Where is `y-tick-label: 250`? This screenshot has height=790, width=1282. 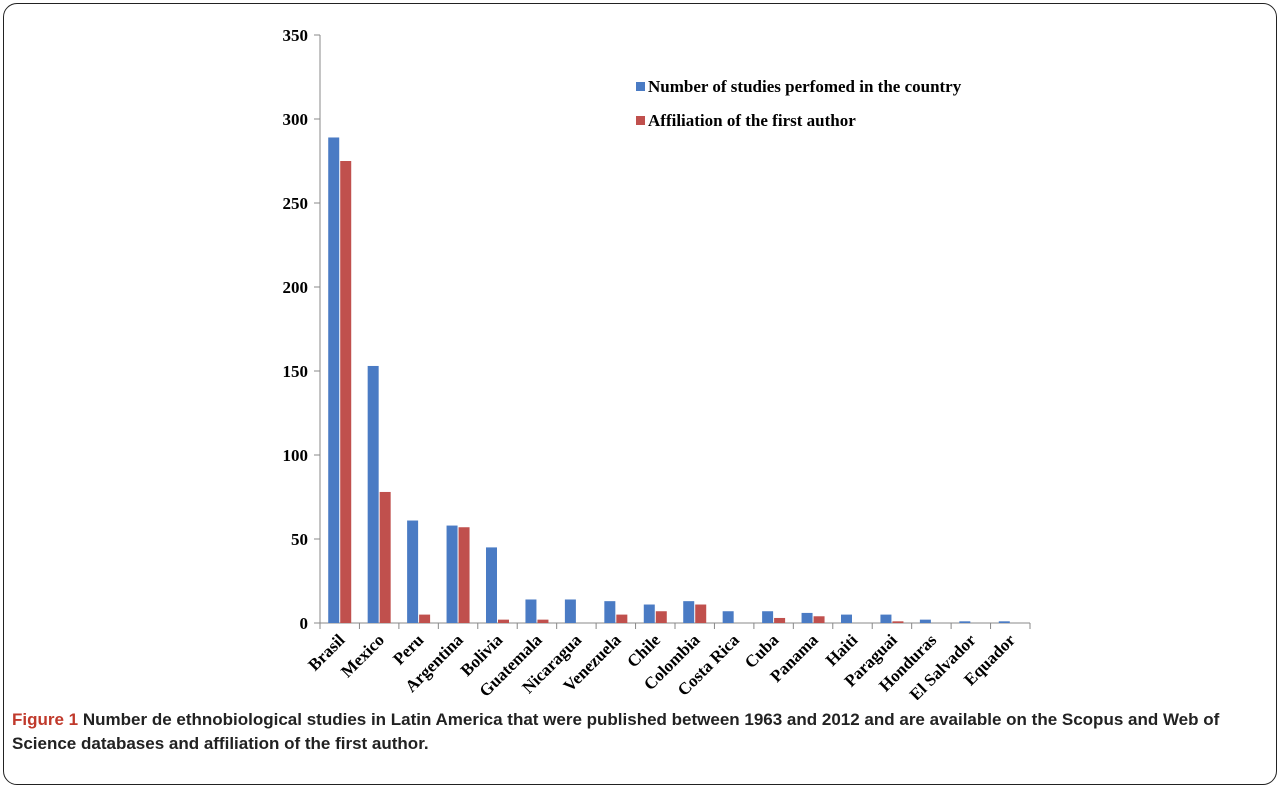
y-tick-label: 250 is located at coordinates (296, 203).